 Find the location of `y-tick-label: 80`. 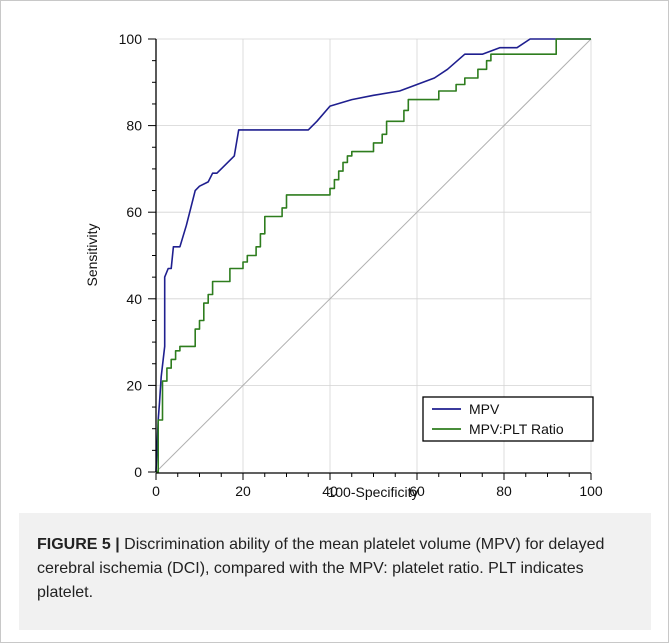

y-tick-label: 80 is located at coordinates (134, 126).